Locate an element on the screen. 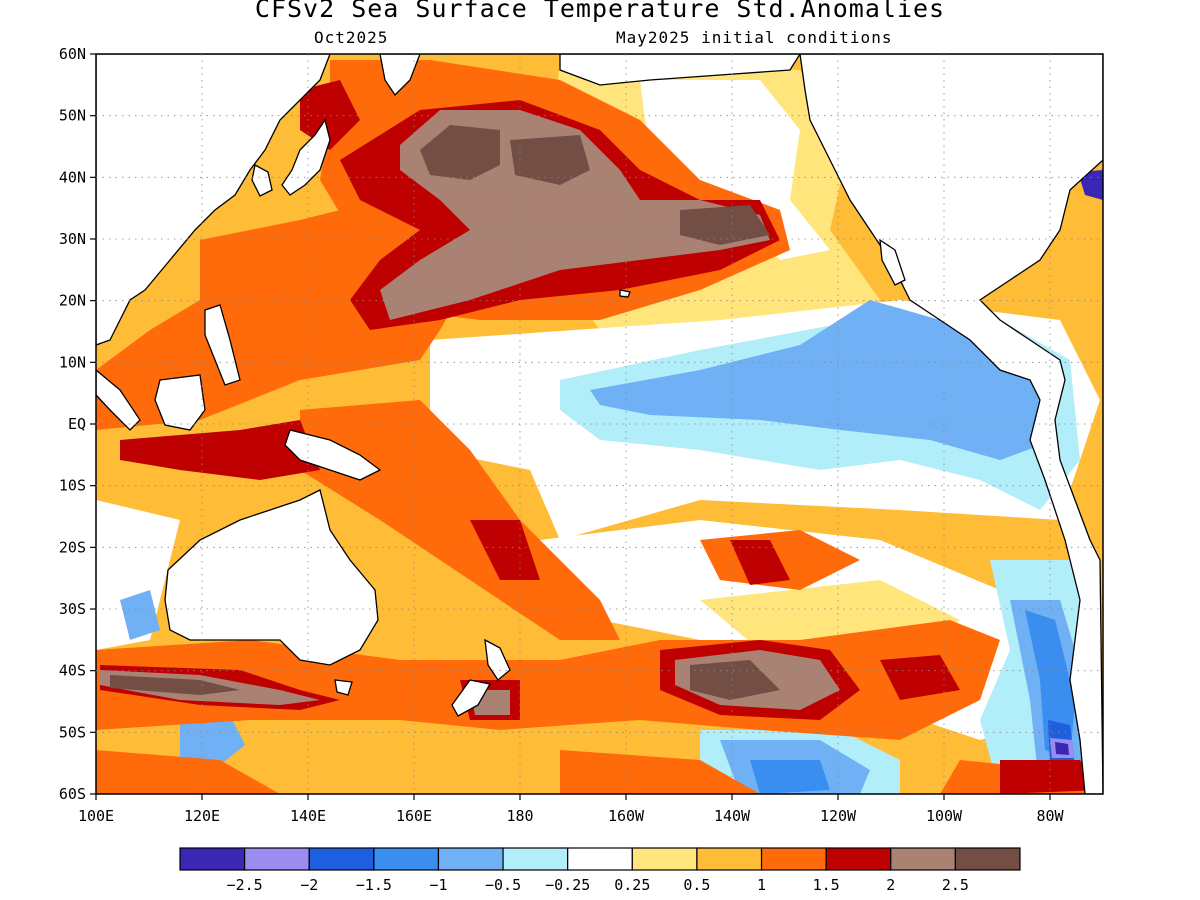 Image resolution: width=1200 pixels, height=900 pixels. lat-tick-label: 40N is located at coordinates (72, 177).